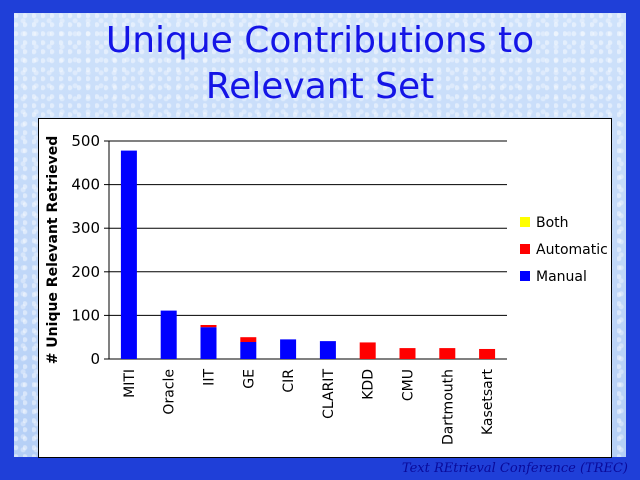 The width and height of the screenshot is (640, 480). What do you see at coordinates (552, 223) in the screenshot?
I see `legend-label-both: Both` at bounding box center [552, 223].